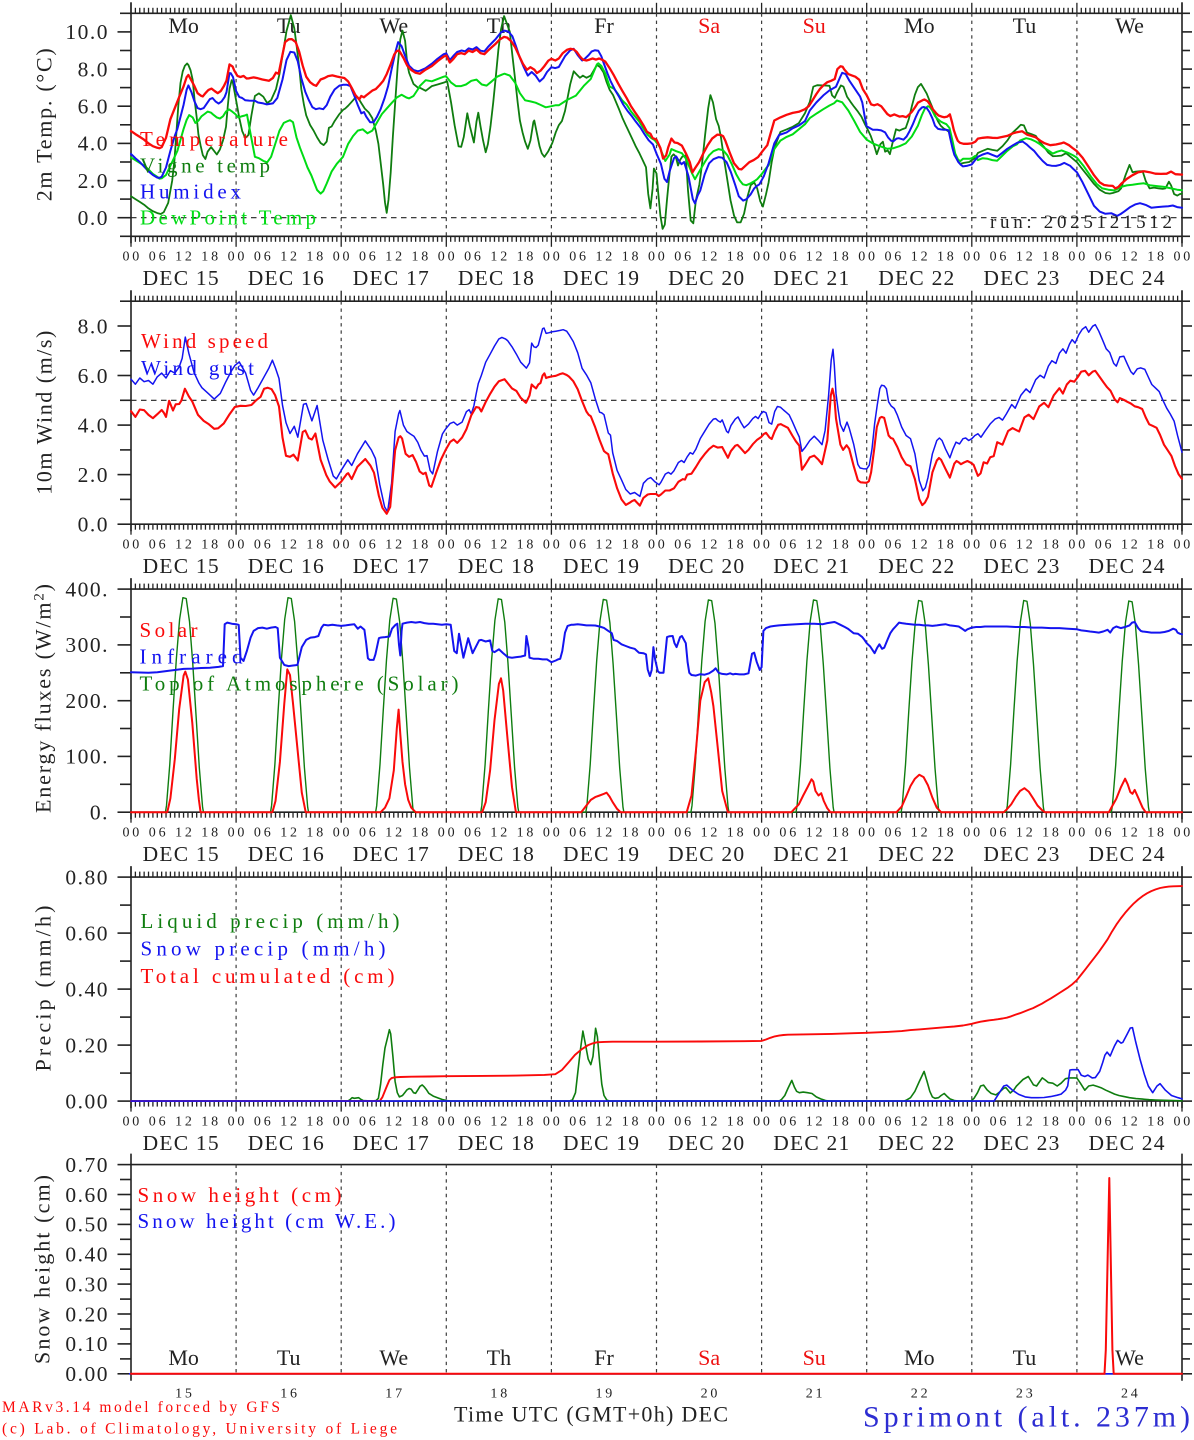 The height and width of the screenshot is (1440, 1194). Describe the element at coordinates (706, 278) in the screenshot. I see `svg-text: DEC 20` at that location.